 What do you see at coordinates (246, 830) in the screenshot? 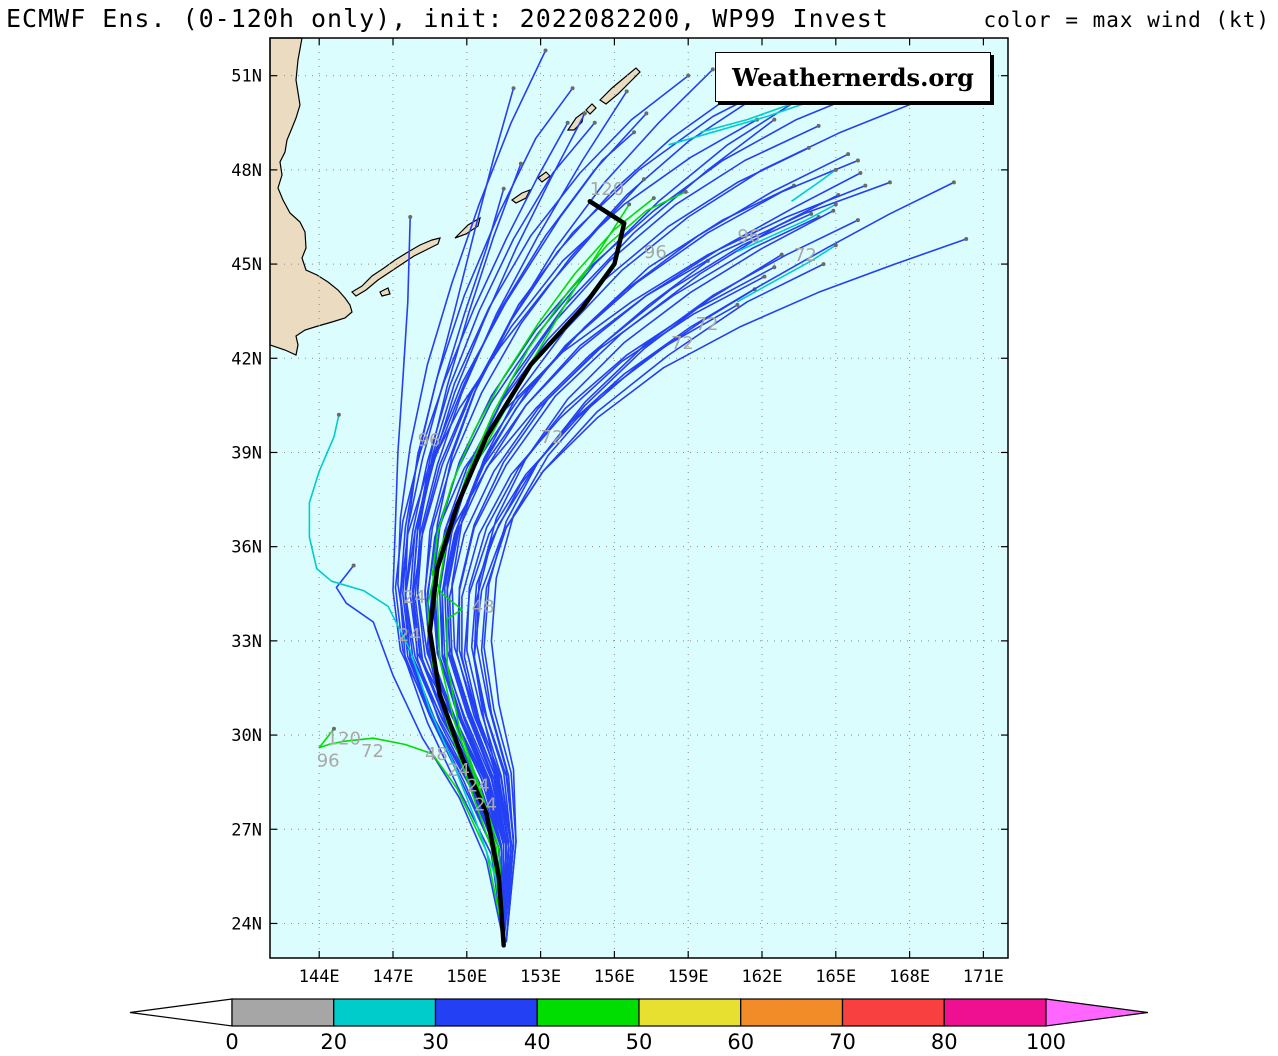
I see `lat-tick-label: 27N` at bounding box center [246, 830].